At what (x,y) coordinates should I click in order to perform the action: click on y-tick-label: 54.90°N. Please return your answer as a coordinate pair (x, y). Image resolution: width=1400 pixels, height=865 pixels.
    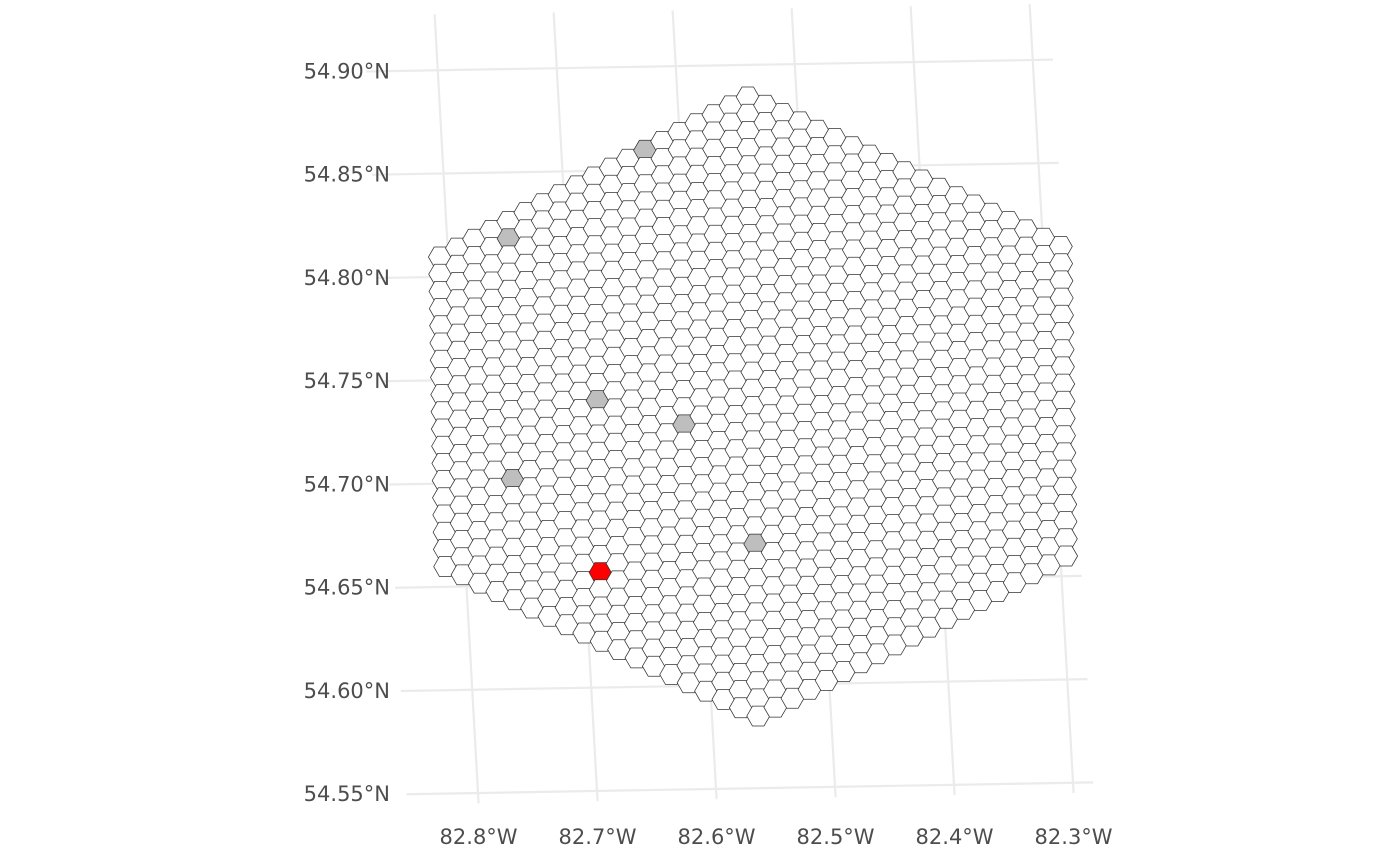
    Looking at the image, I should click on (347, 71).